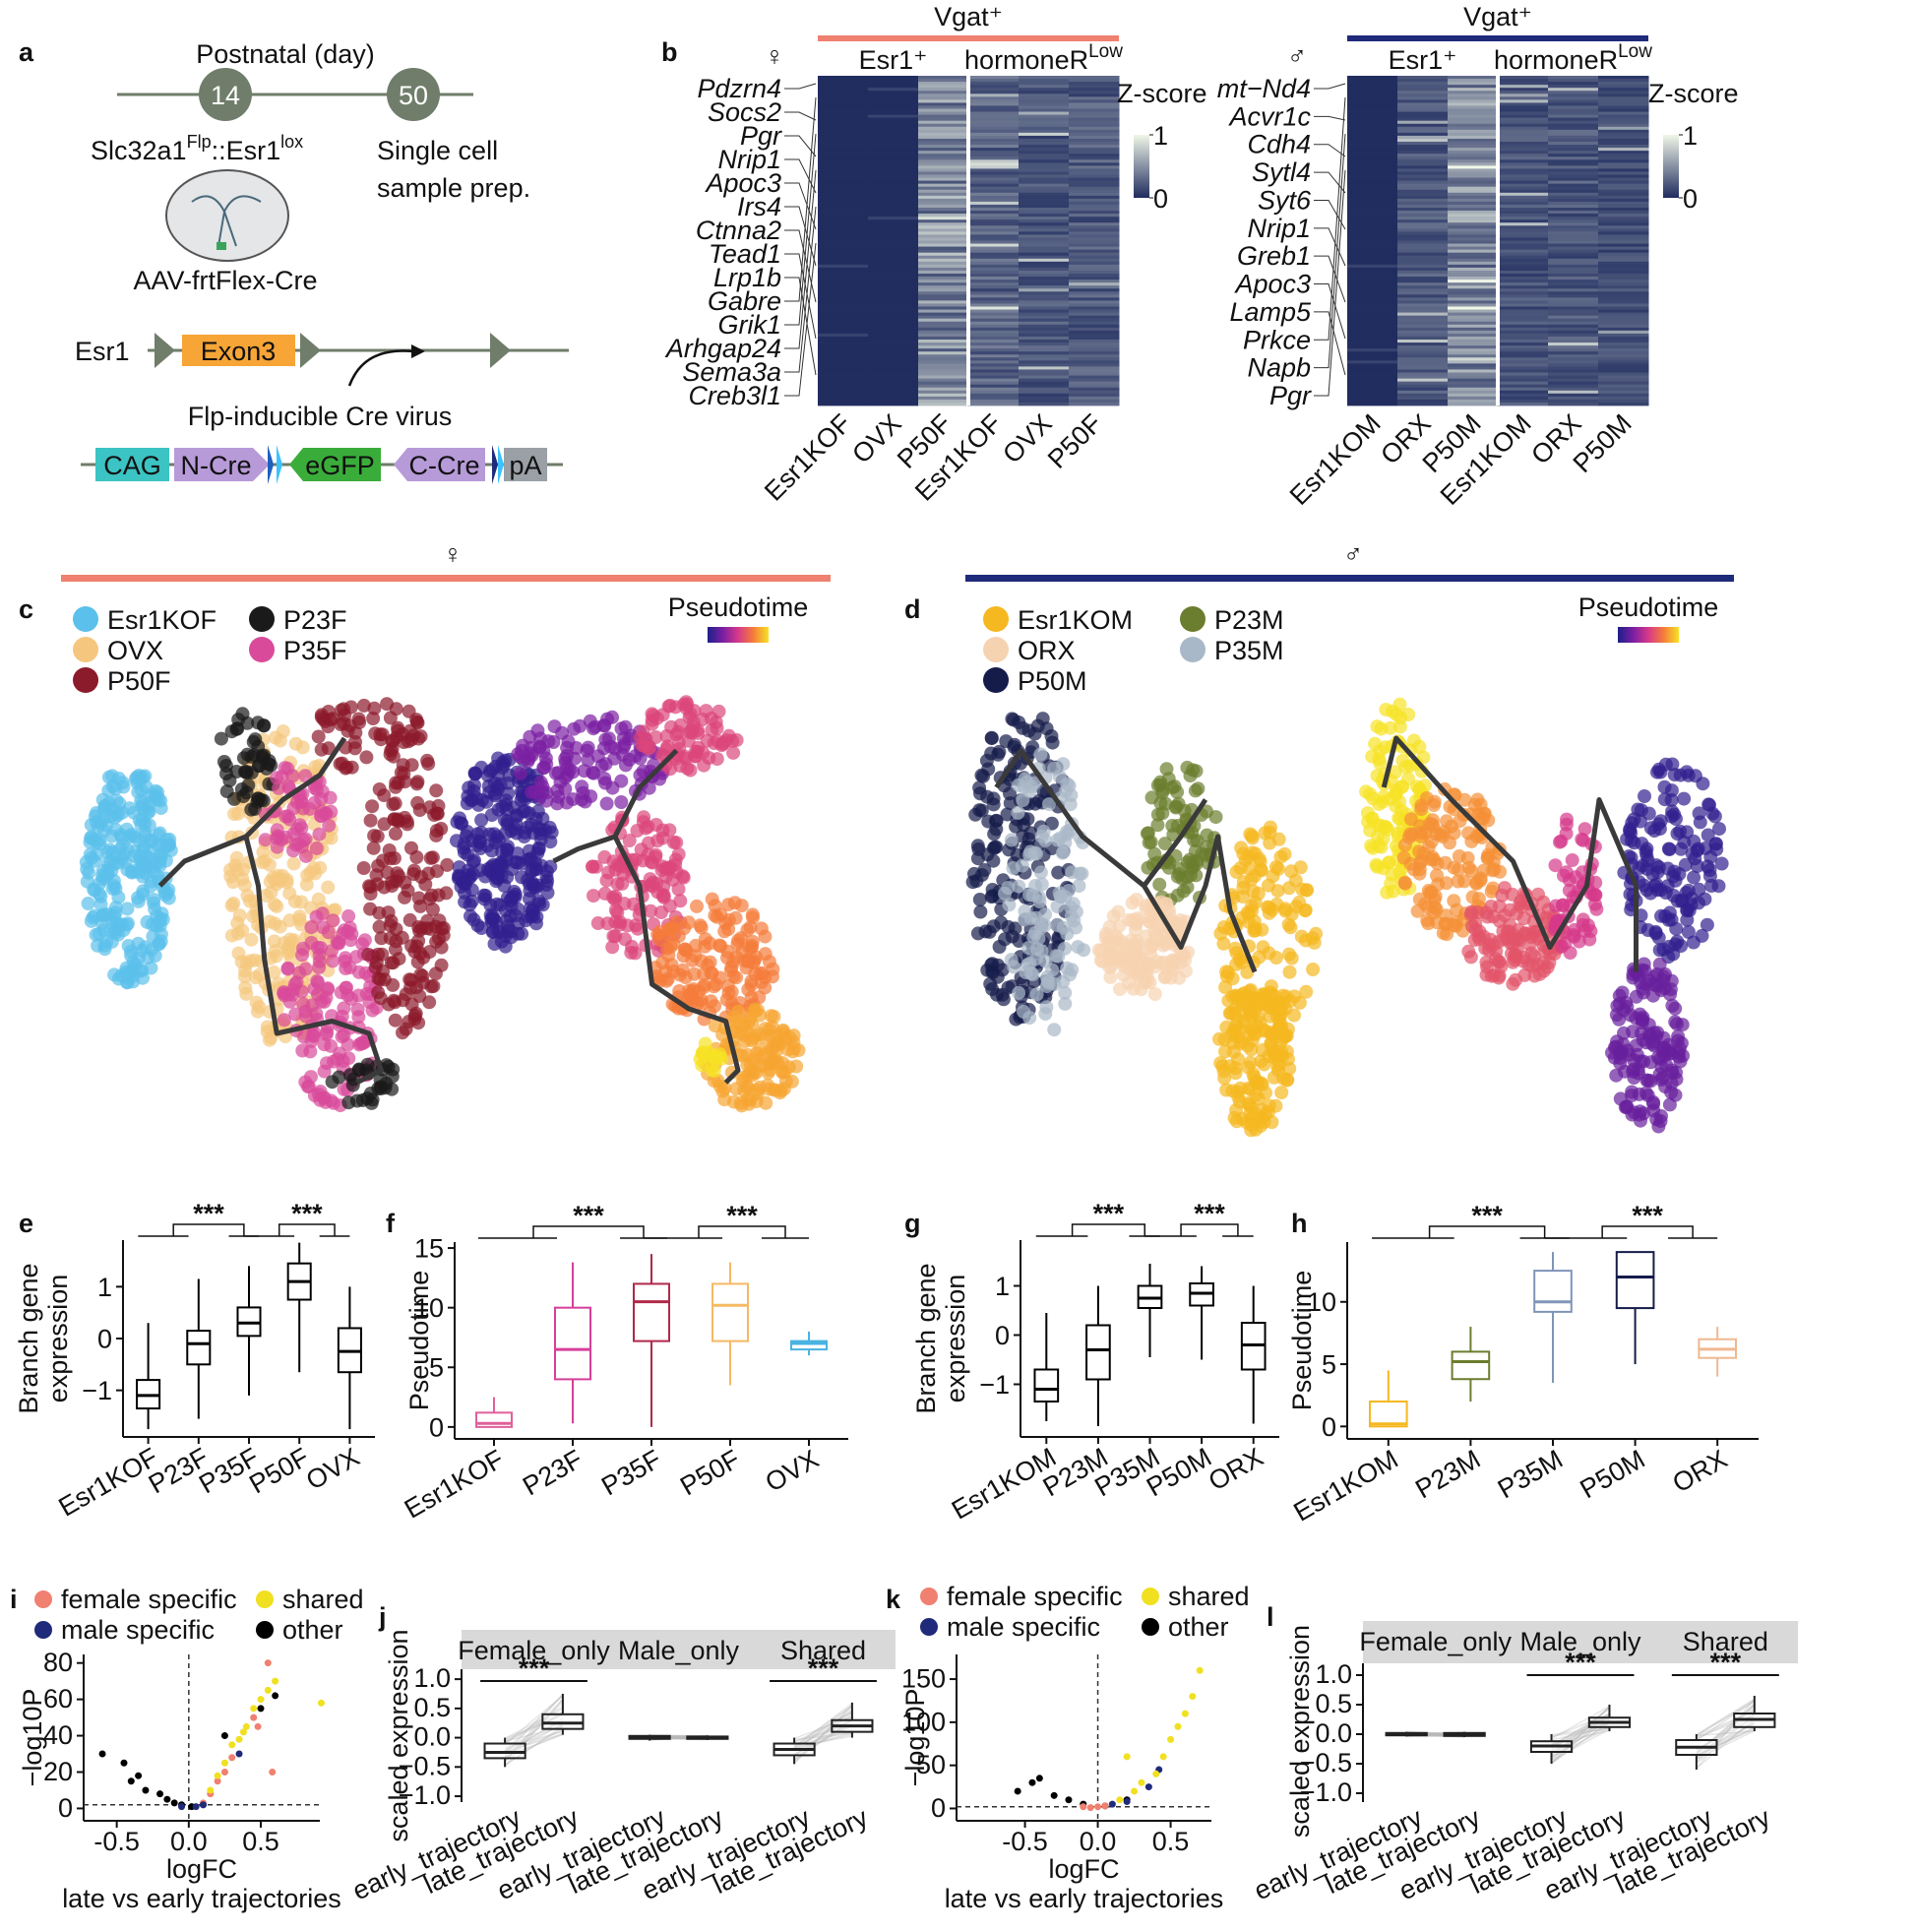 The image size is (1917, 1932). Describe the element at coordinates (1497, 38) in the screenshot. I see `header-bar` at that location.